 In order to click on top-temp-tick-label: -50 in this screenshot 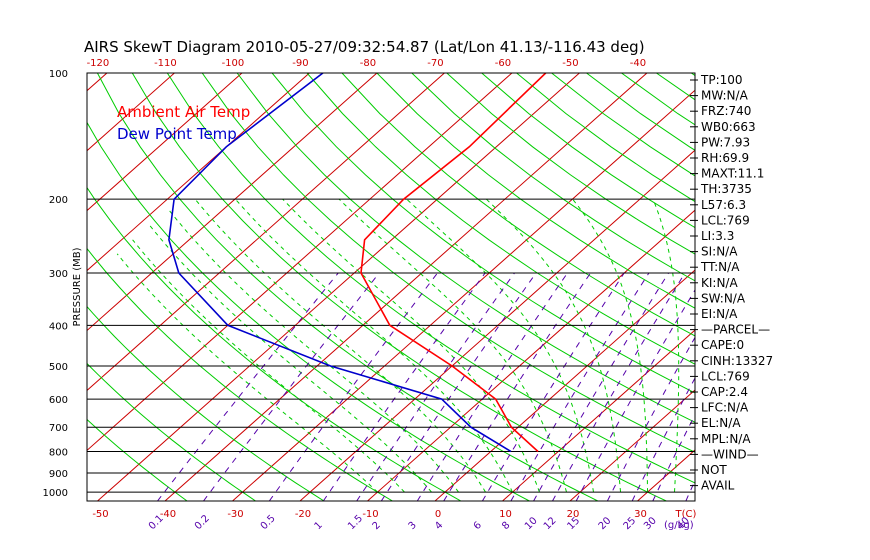, I will do `click(570, 63)`.